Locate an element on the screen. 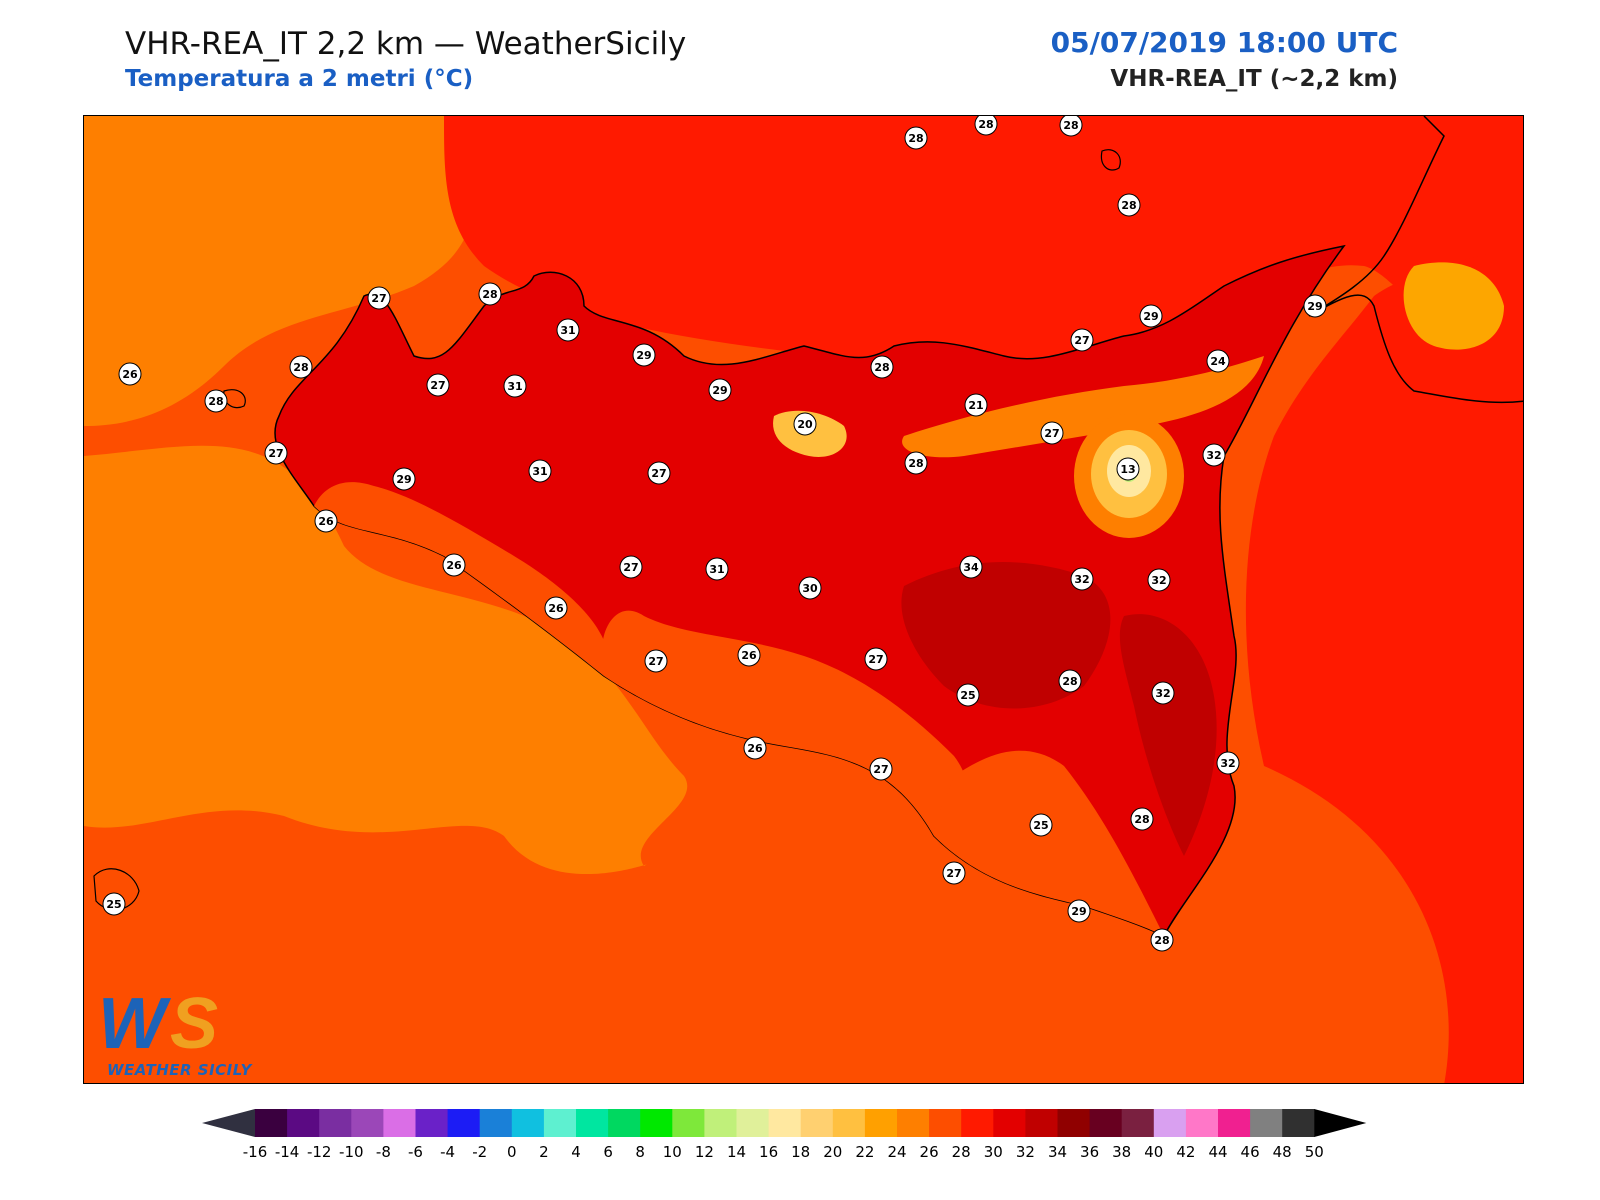 Image resolution: width=1600 pixels, height=1200 pixels. station-value: 32 is located at coordinates (1158, 580).